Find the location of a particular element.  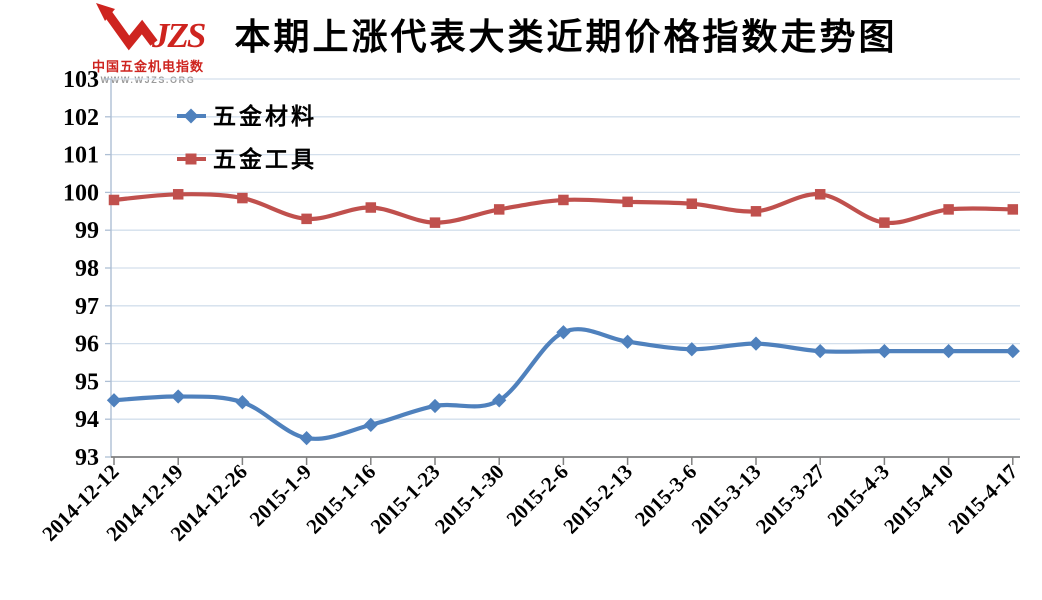

y-axis-label: 103 is located at coordinates (81, 80).